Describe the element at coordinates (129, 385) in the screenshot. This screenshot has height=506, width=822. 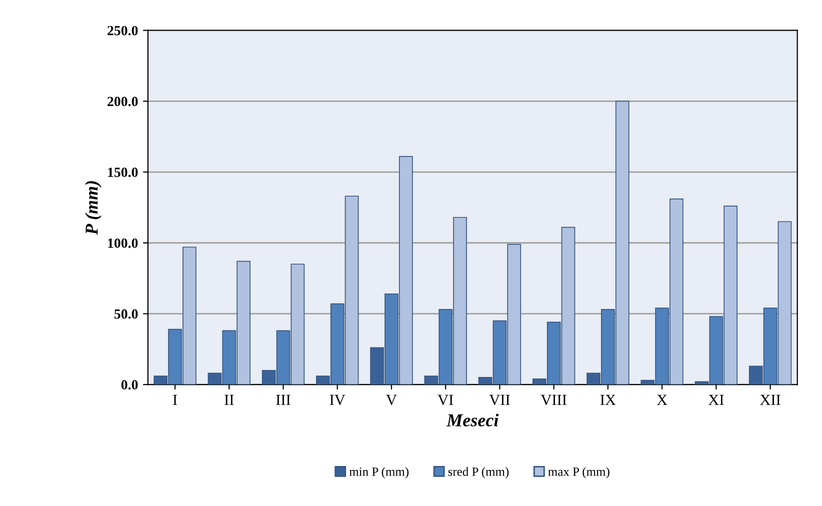
I see `y-tick-label: 0.0` at that location.